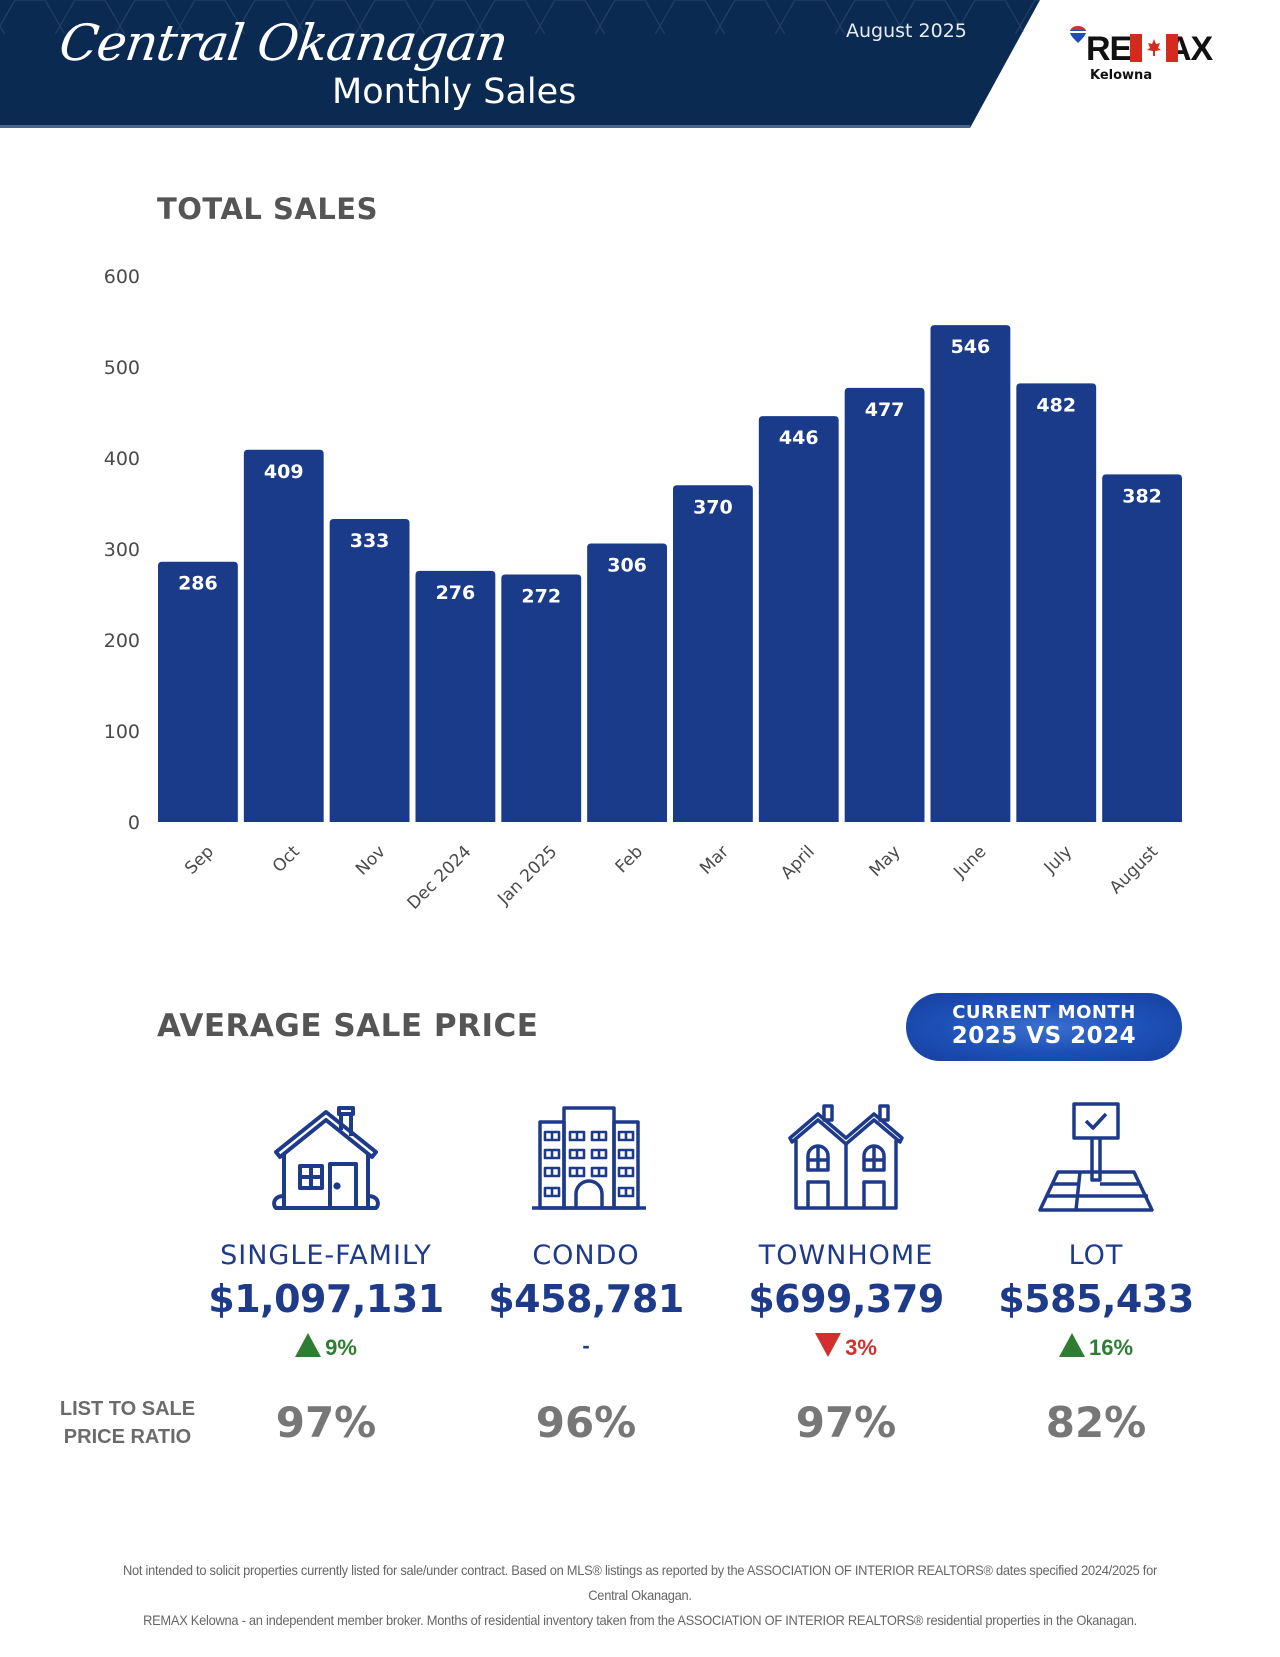 This screenshot has height=1657, width=1280. Describe the element at coordinates (586, 1230) in the screenshot. I see `property-condo: CONDO $458,781 -` at that location.